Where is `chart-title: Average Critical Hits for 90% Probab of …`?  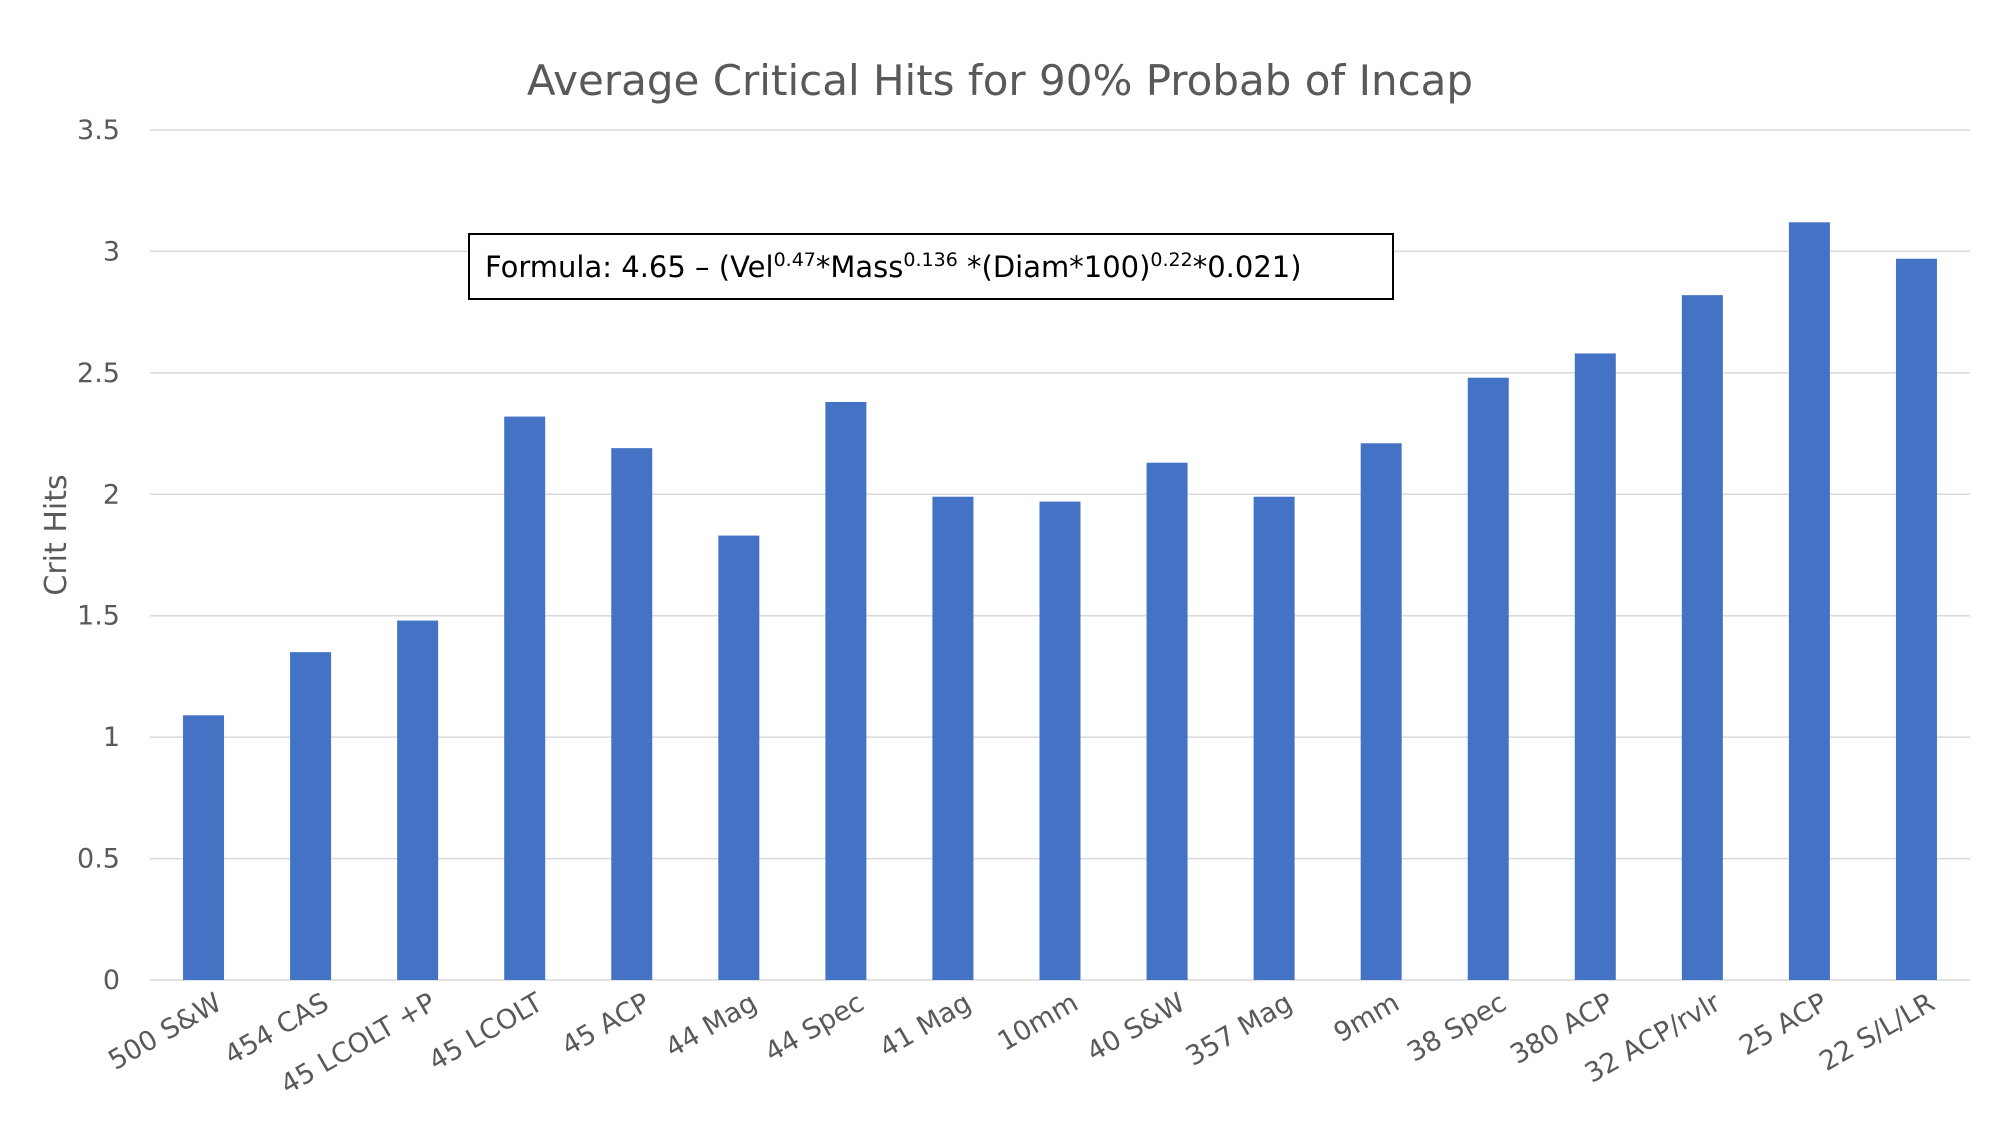 chart-title: Average Critical Hits for 90% Probab of … is located at coordinates (1000, 80).